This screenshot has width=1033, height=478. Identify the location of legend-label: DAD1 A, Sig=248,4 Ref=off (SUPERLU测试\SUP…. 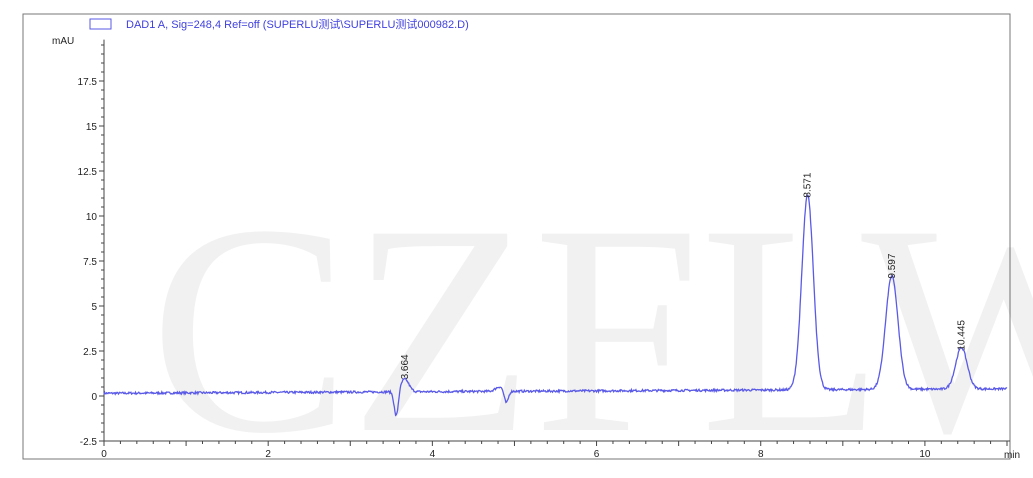
(297, 24).